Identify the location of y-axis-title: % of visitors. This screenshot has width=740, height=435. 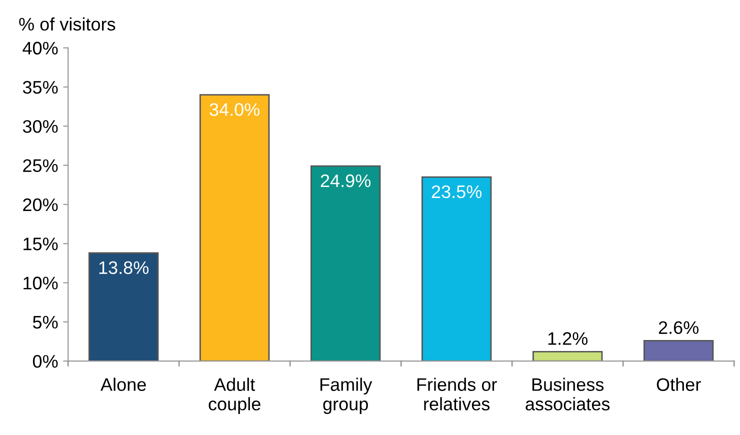
(67, 24).